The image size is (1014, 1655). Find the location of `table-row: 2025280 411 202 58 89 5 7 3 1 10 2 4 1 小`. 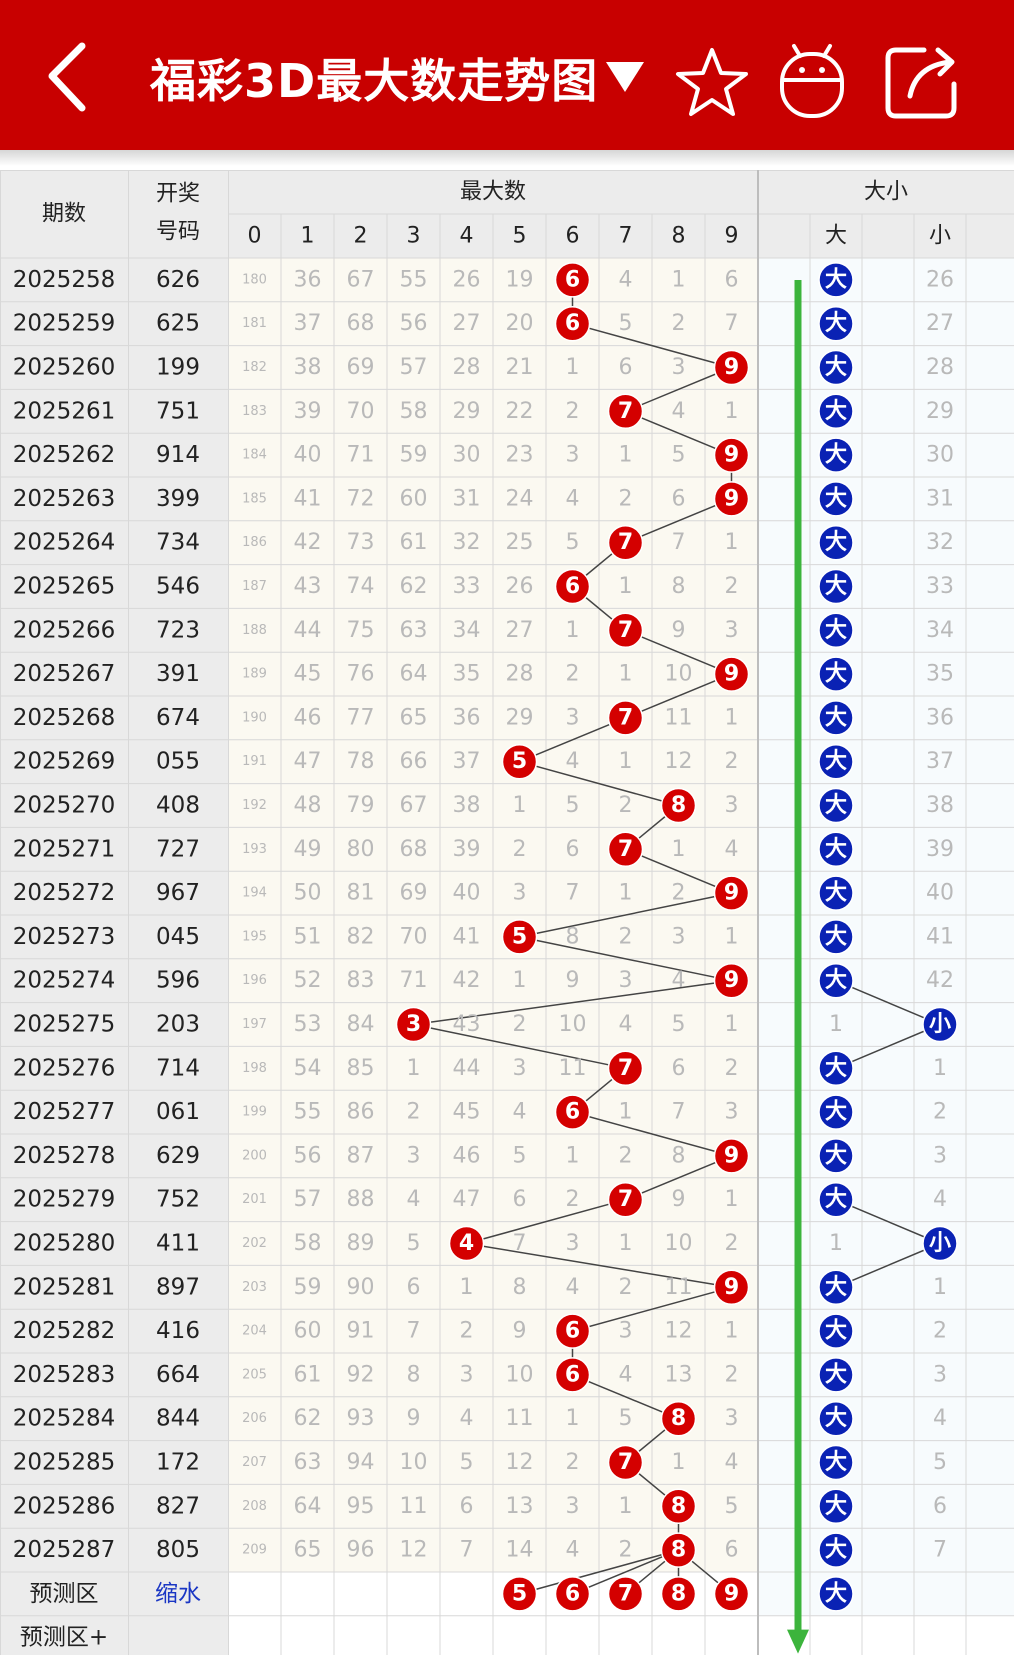

table-row: 2025280 411 202 58 89 5 7 3 1 10 2 4 1 小 is located at coordinates (485, 1243).